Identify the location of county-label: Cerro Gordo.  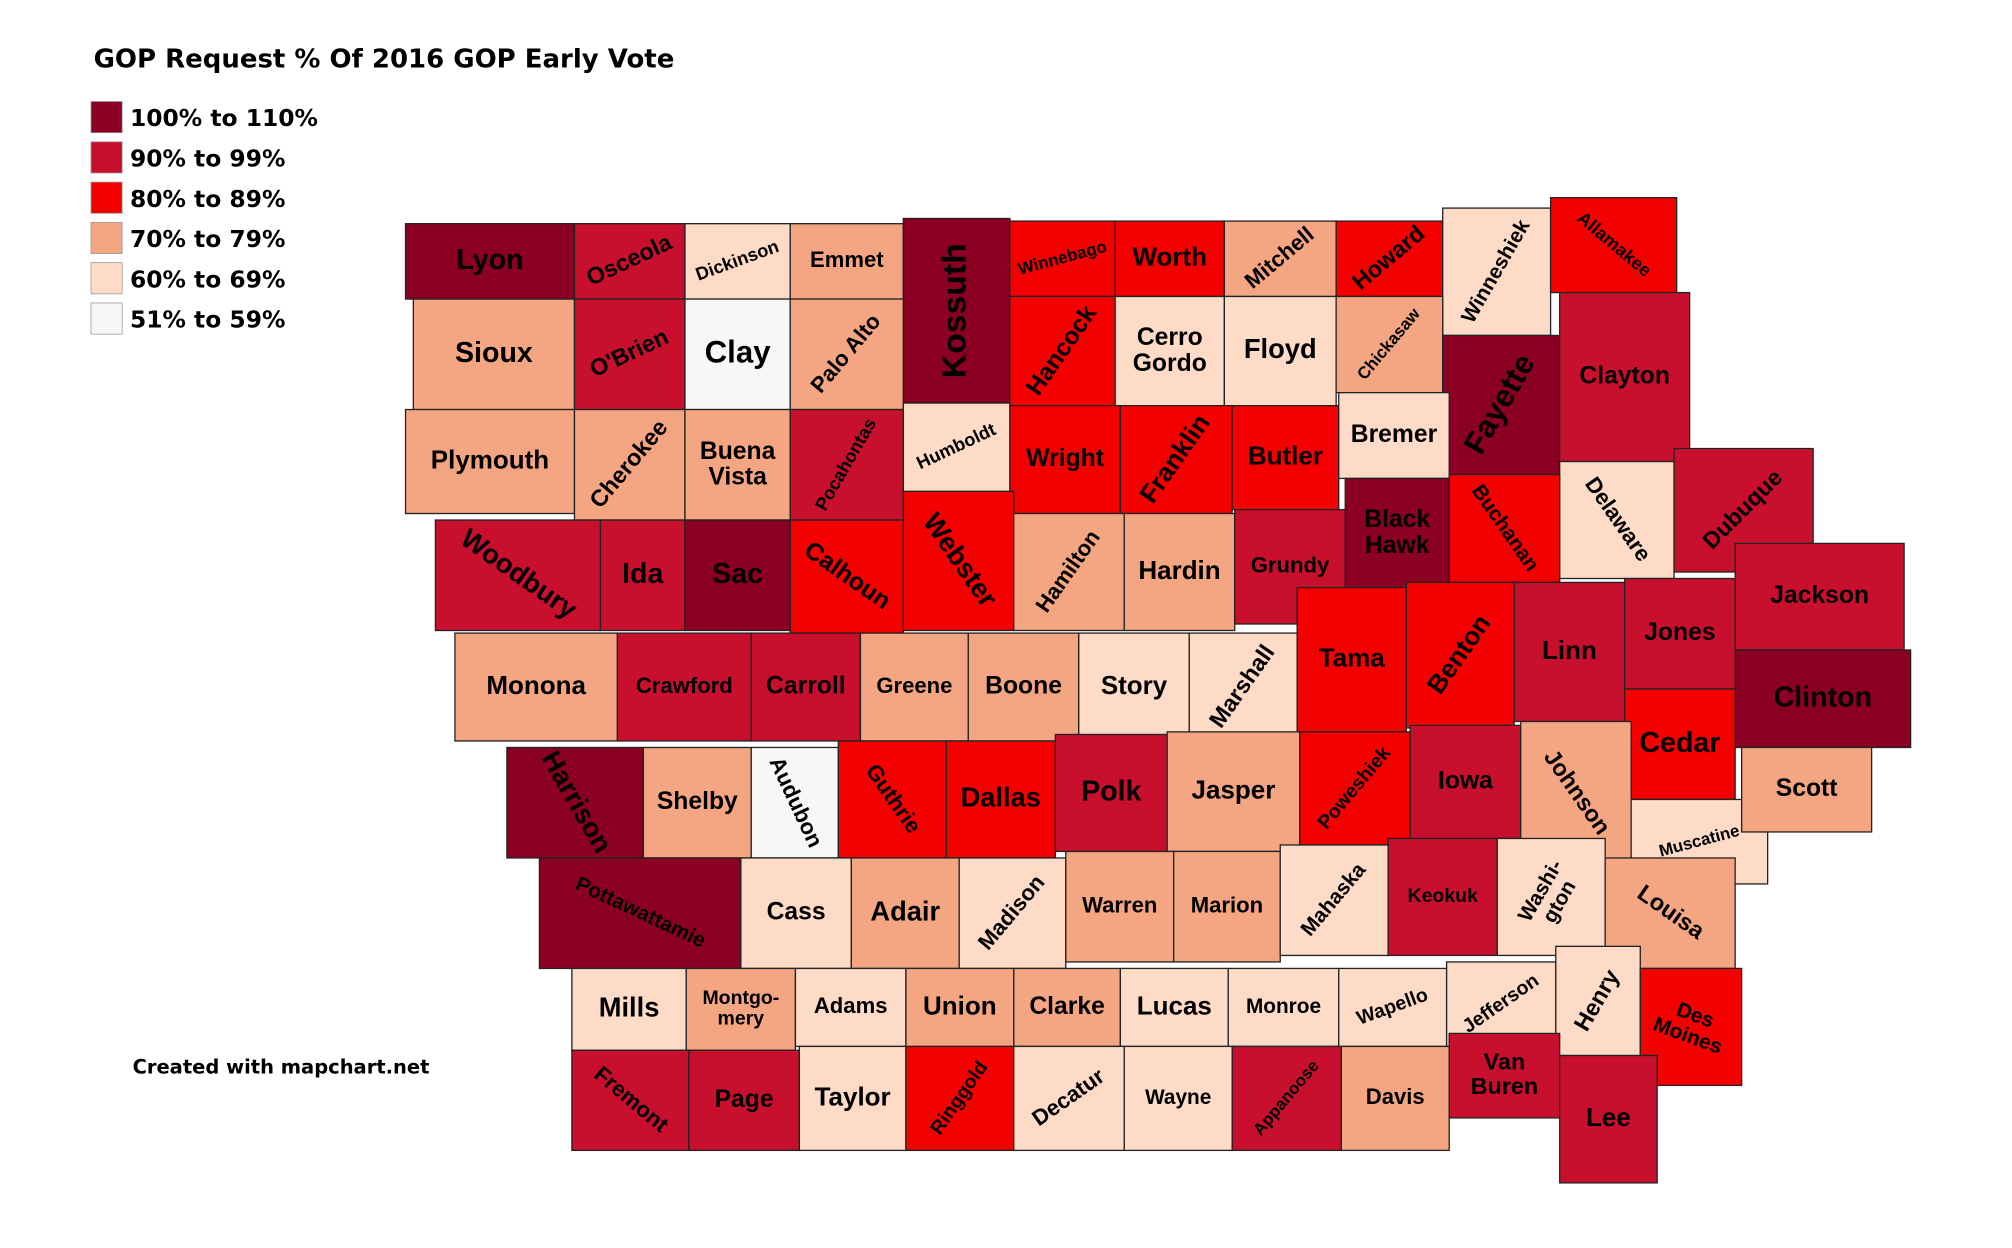
(1170, 350).